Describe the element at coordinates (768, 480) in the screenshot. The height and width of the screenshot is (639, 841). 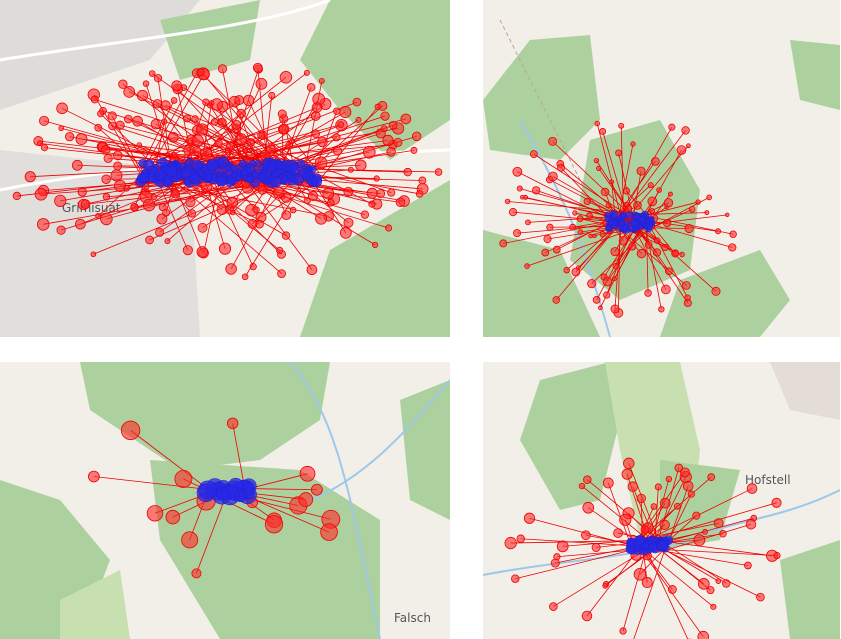
I see `place-label: Hofstell` at that location.